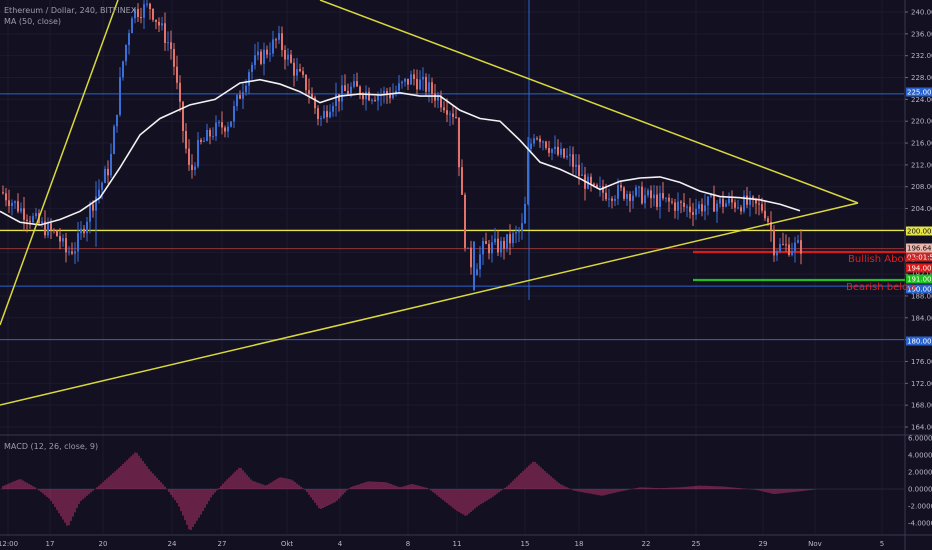 The width and height of the screenshot is (932, 550). I want to click on price-tag-label: 200.00, so click(919, 232).